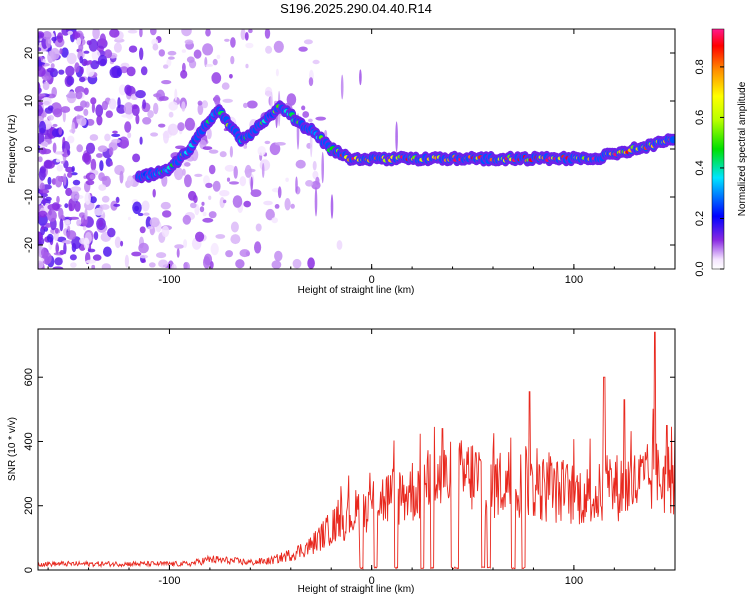 The image size is (750, 600). What do you see at coordinates (29, 149) in the screenshot?
I see `y-tick-label: 0` at bounding box center [29, 149].